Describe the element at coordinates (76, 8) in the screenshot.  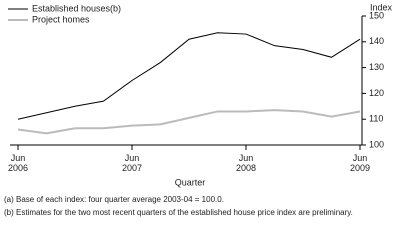
I see `legend-label: Established houses(b)` at that location.